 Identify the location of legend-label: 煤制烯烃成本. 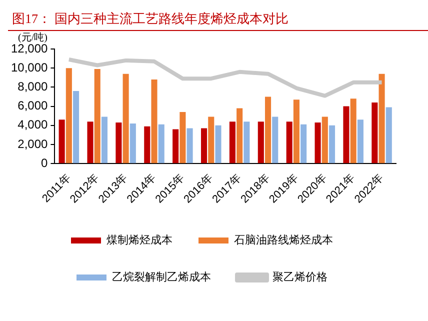
(139, 239).